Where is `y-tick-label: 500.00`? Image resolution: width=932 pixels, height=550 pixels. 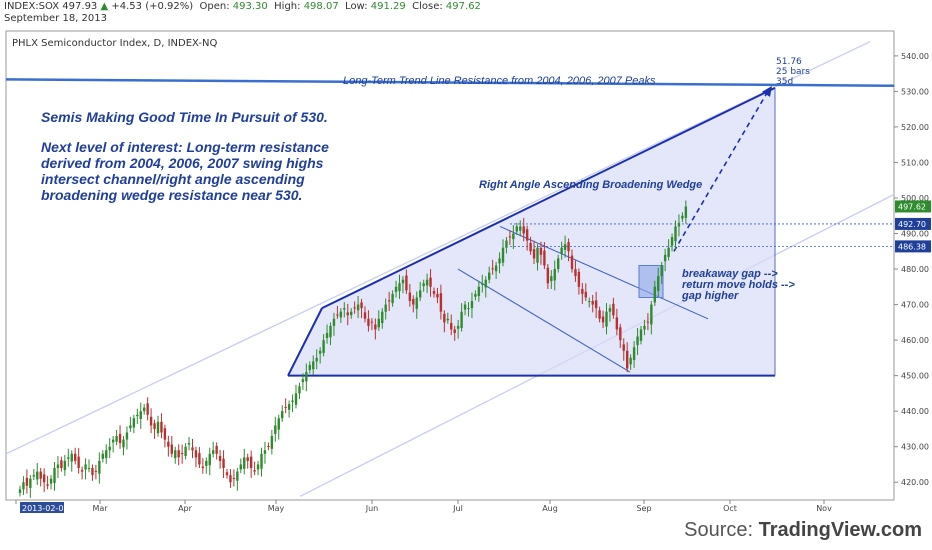
y-tick-label: 500.00 is located at coordinates (915, 198).